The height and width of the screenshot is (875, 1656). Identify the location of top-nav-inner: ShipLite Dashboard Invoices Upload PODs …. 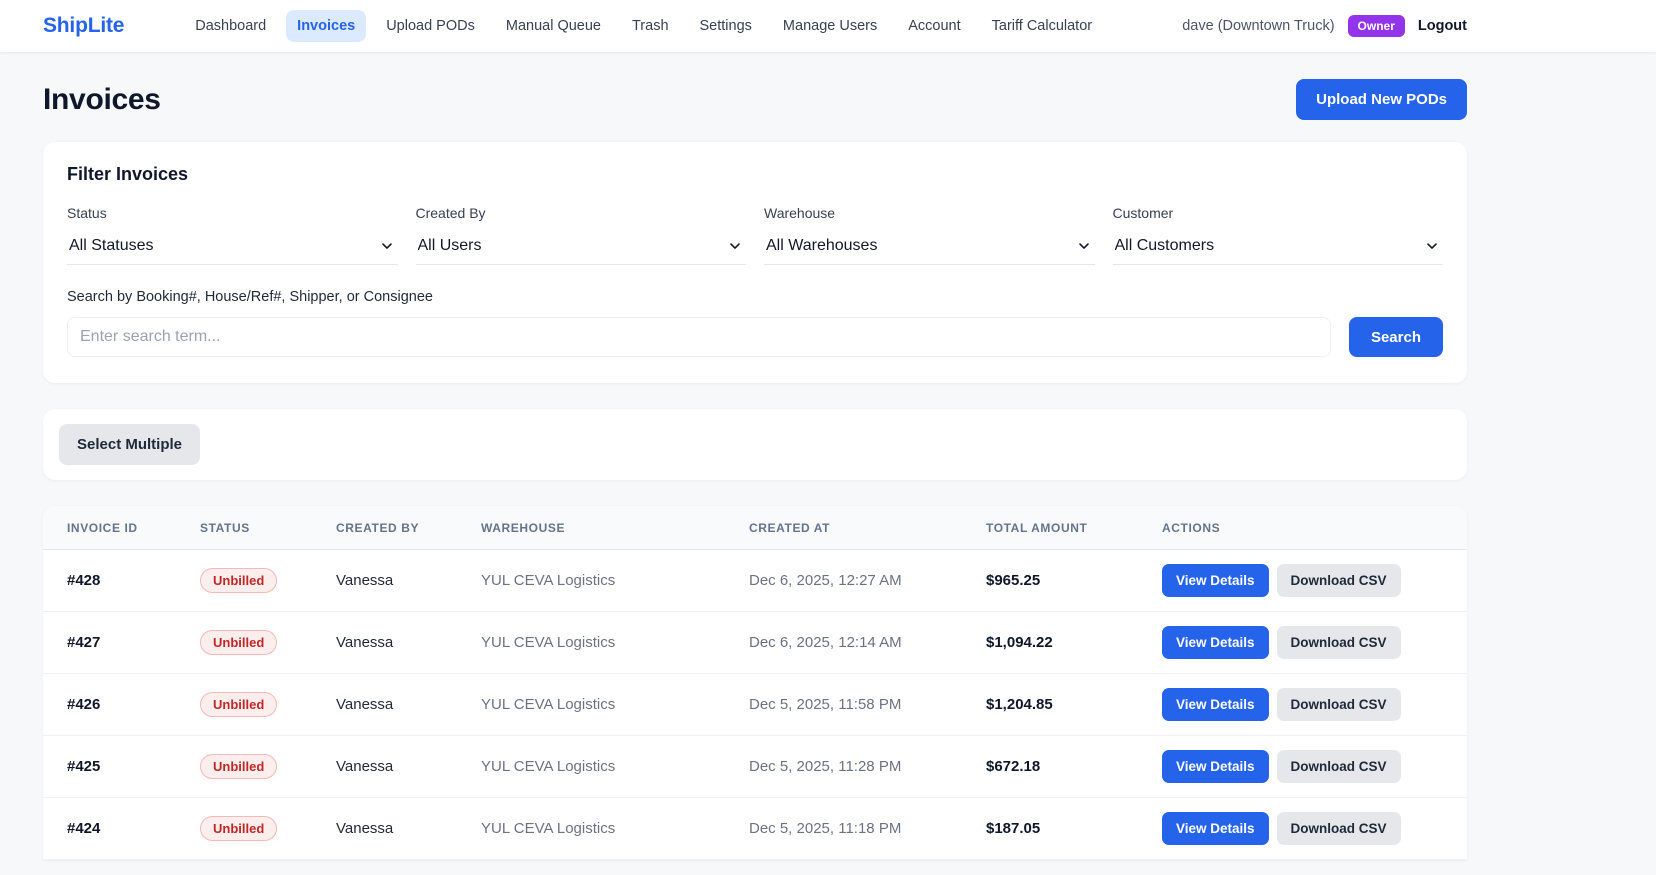
(755, 26).